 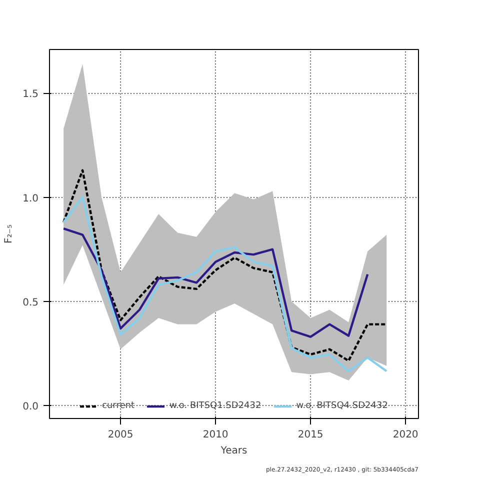 I want to click on line-series, so click(x=215, y=282).